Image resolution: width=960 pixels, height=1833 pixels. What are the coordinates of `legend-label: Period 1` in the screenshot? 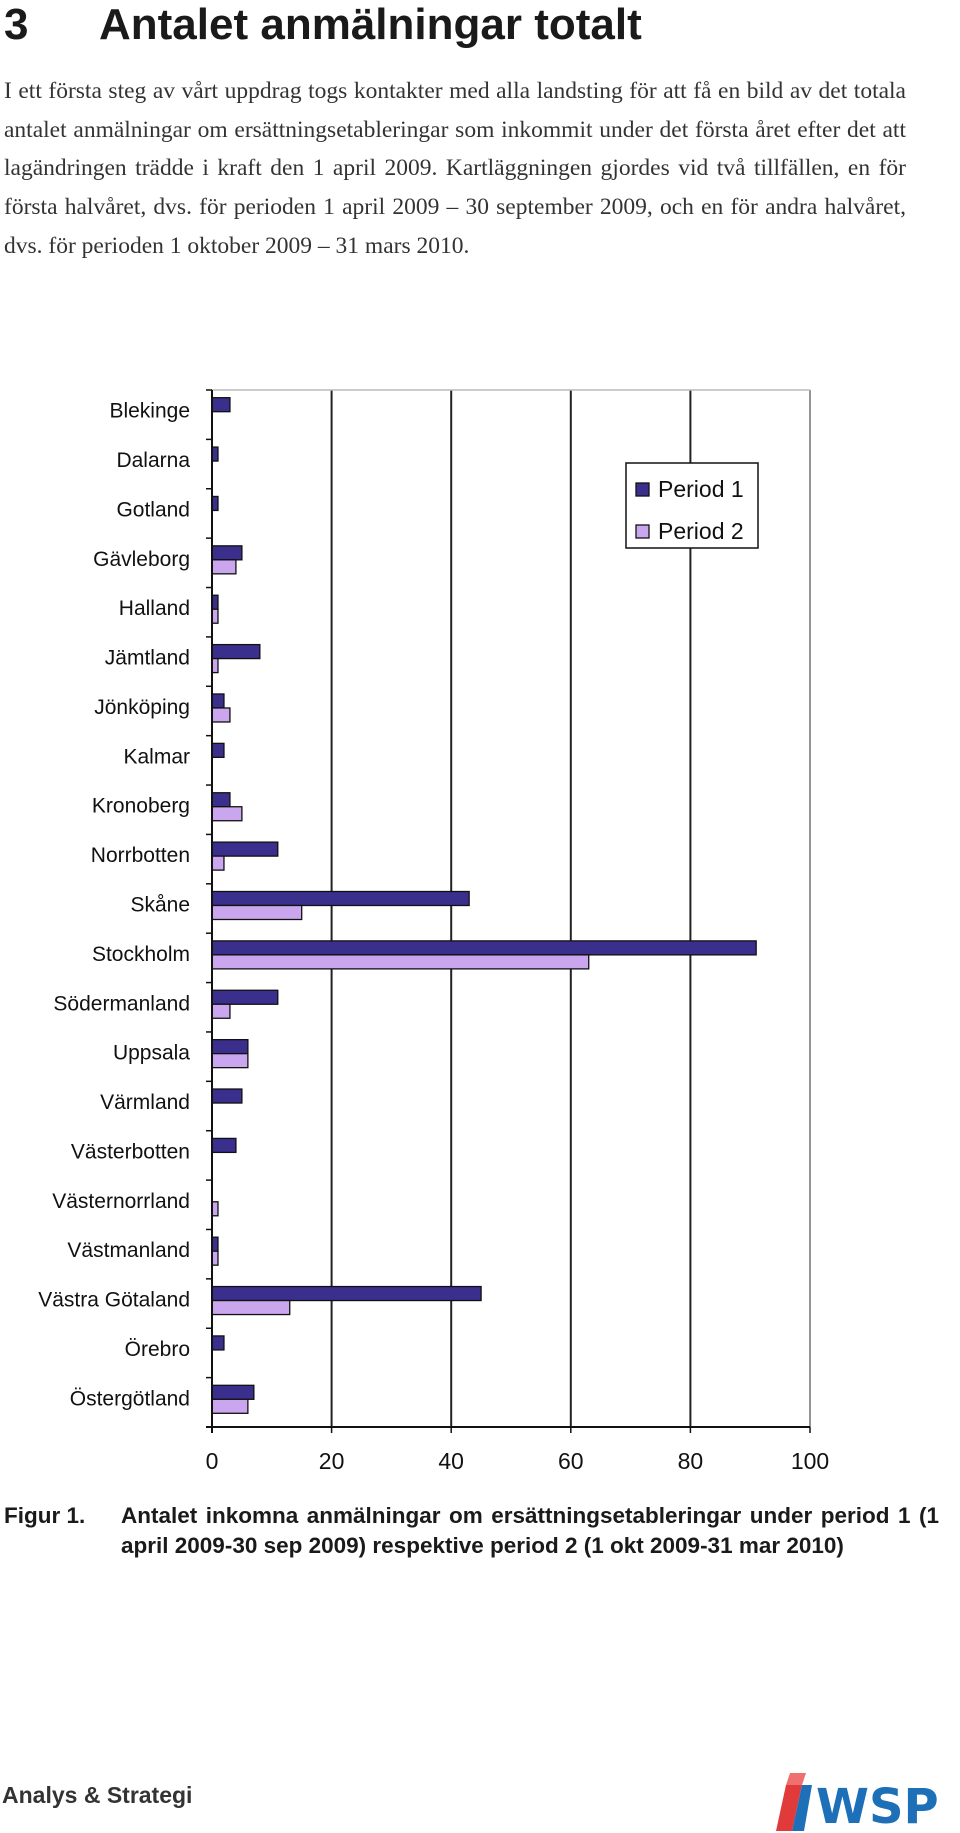 It's located at (701, 489).